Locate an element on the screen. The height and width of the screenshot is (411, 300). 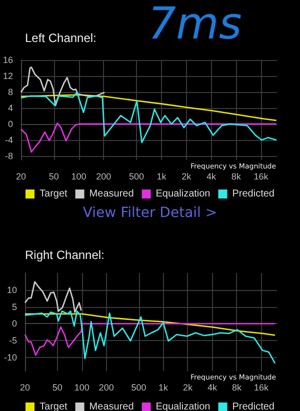
text: 7ms is located at coordinates (195, 25).